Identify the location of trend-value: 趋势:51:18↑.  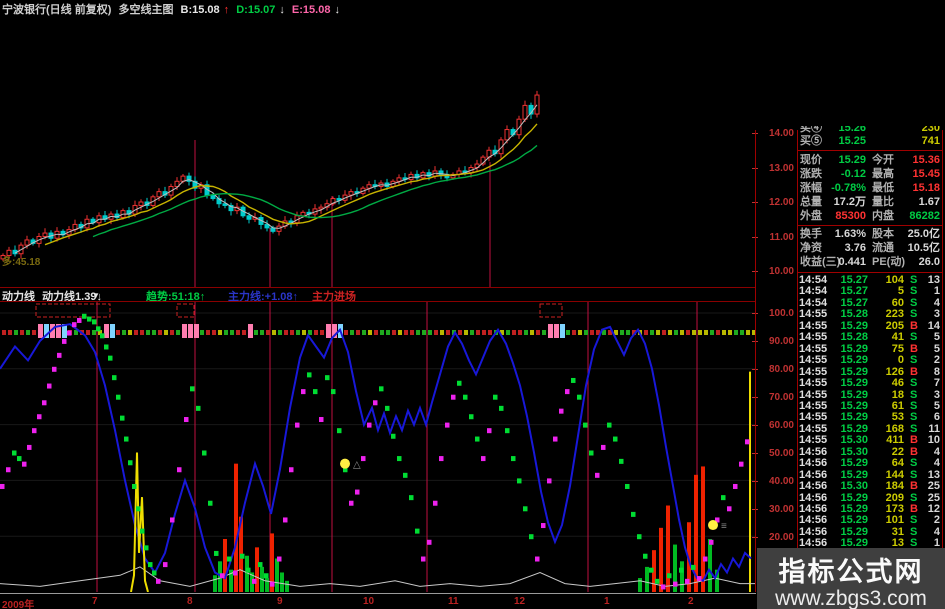
(176, 297).